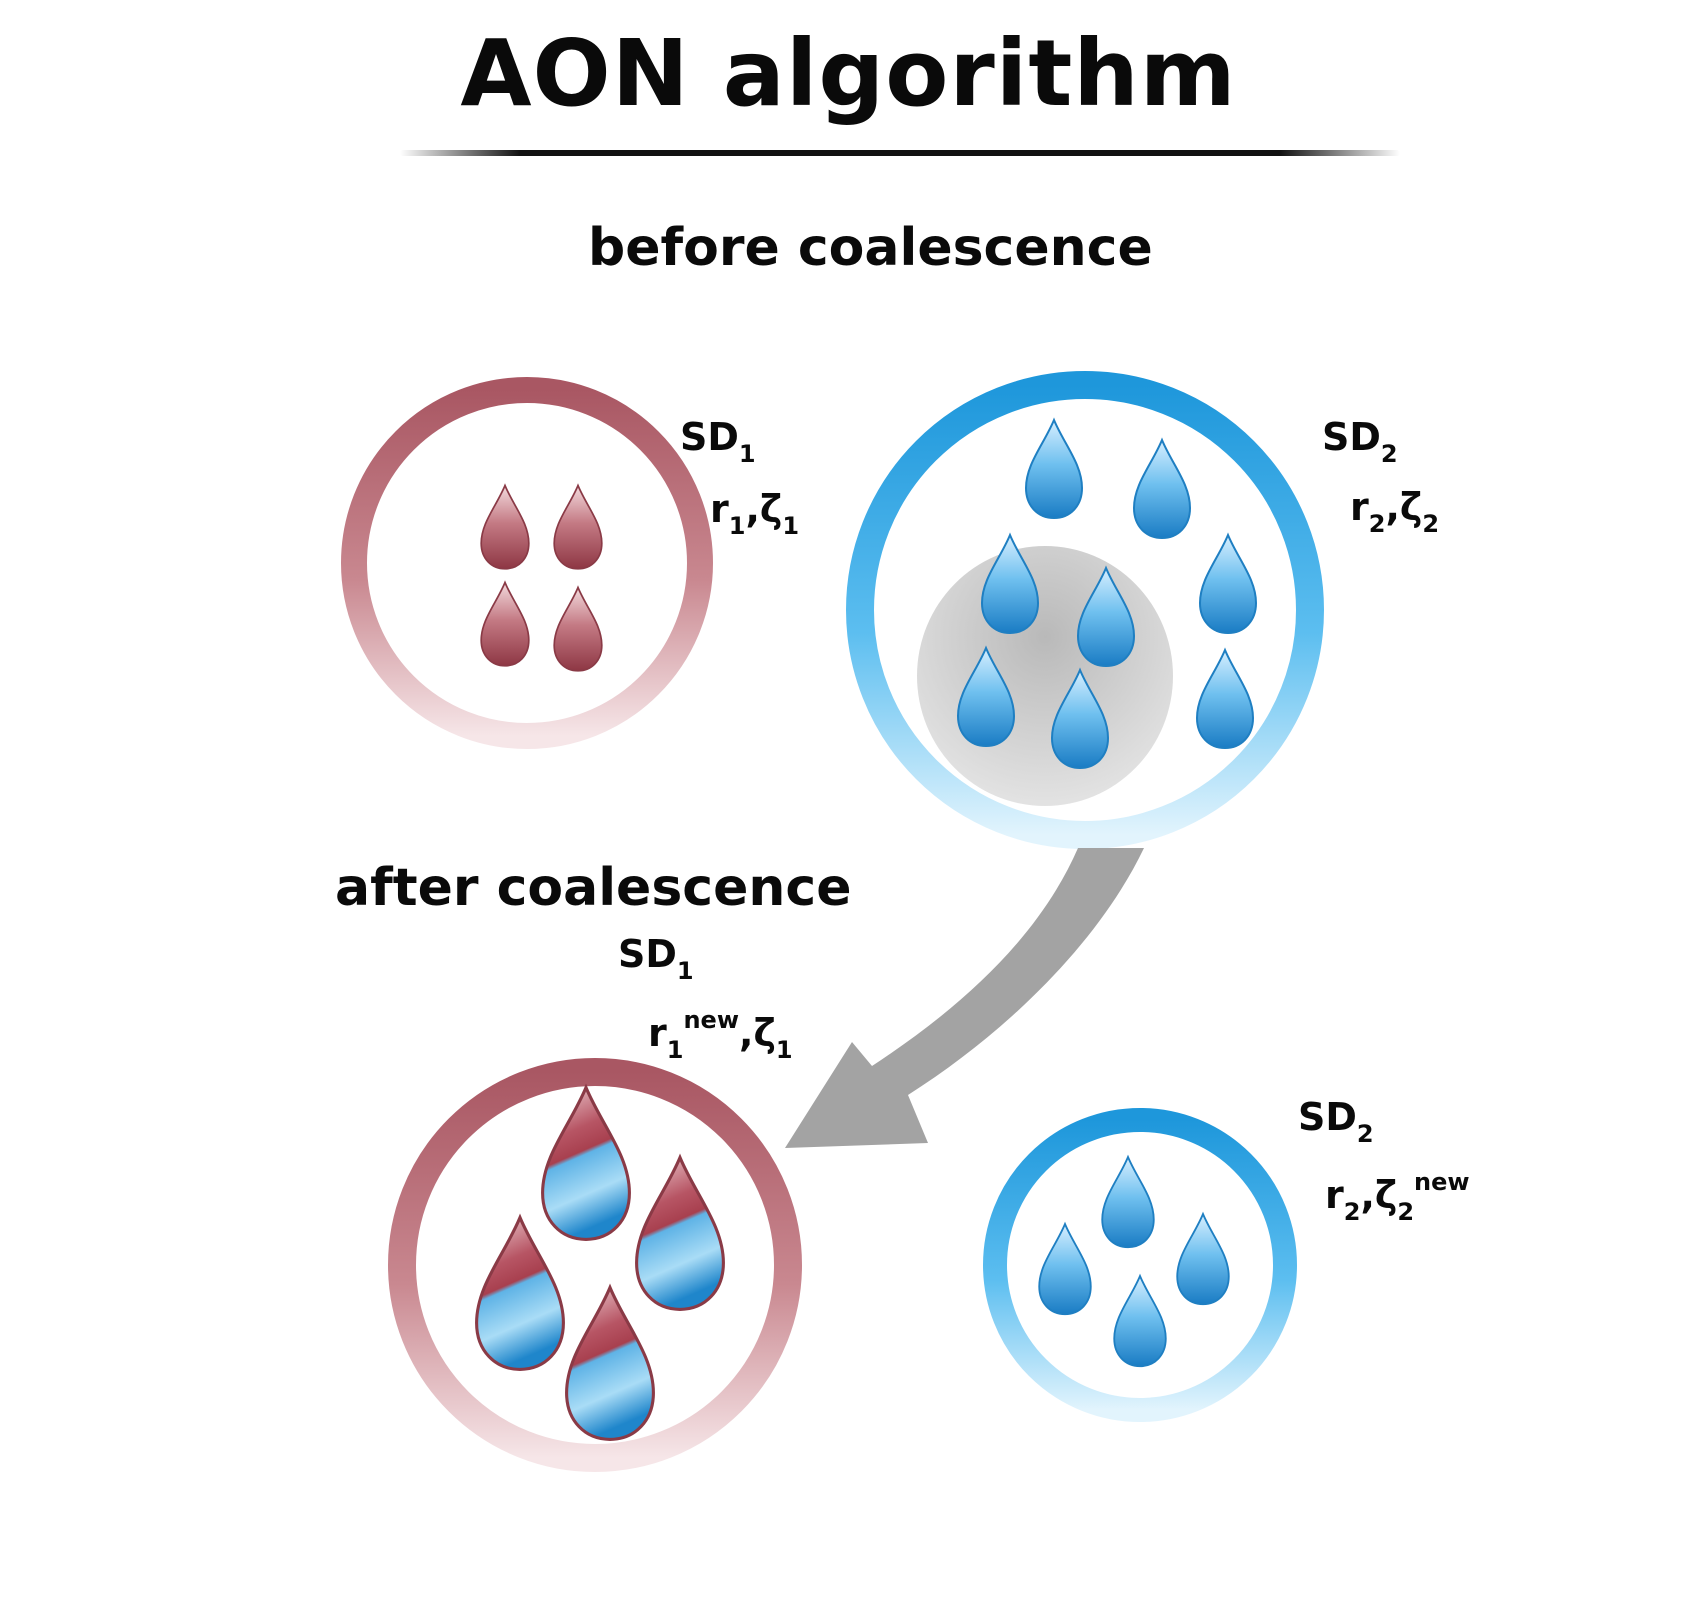 The image size is (1697, 1616). What do you see at coordinates (1336, 1121) in the screenshot?
I see `sd2-after-name: SD2` at bounding box center [1336, 1121].